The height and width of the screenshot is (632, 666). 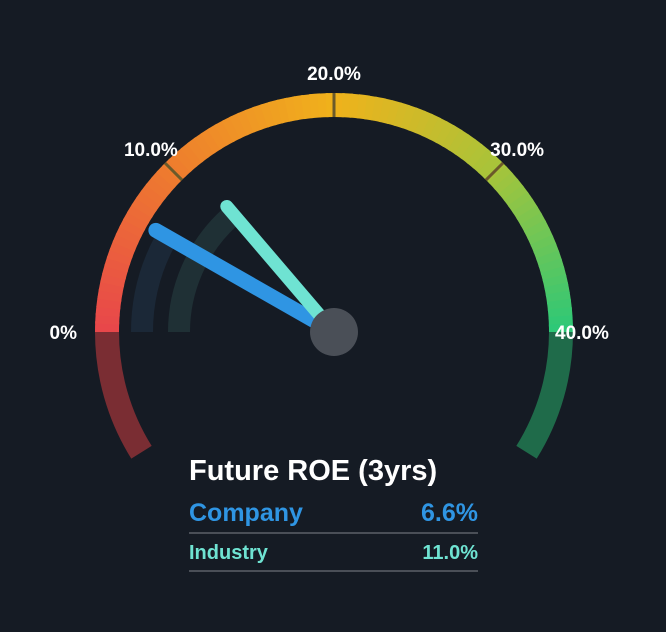 I want to click on legend-row-industry: Industry 11.0%, so click(x=333, y=553).